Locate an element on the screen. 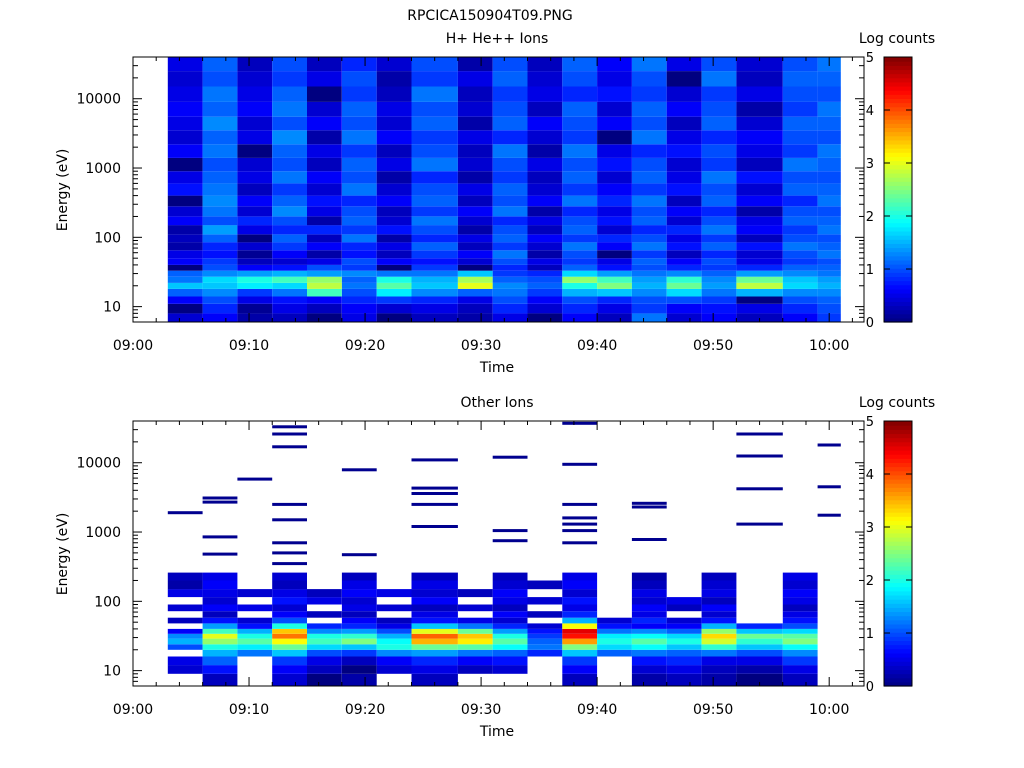  colorbar-tick-label: 4 is located at coordinates (870, 111).